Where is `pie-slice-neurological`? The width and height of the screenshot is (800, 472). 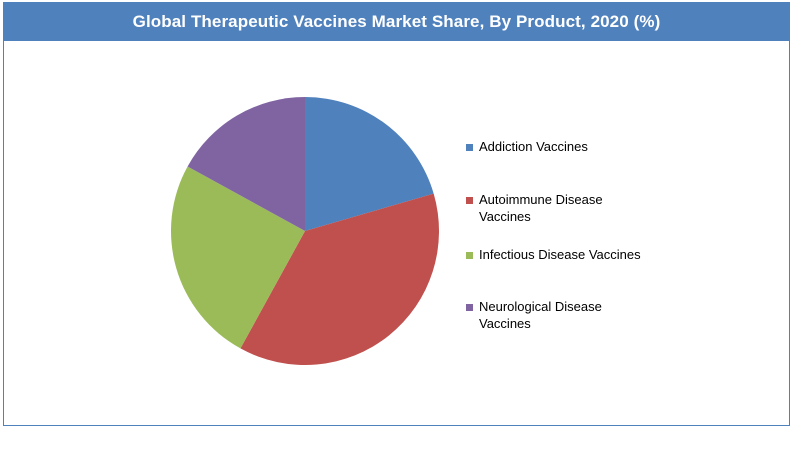 pie-slice-neurological is located at coordinates (246, 164).